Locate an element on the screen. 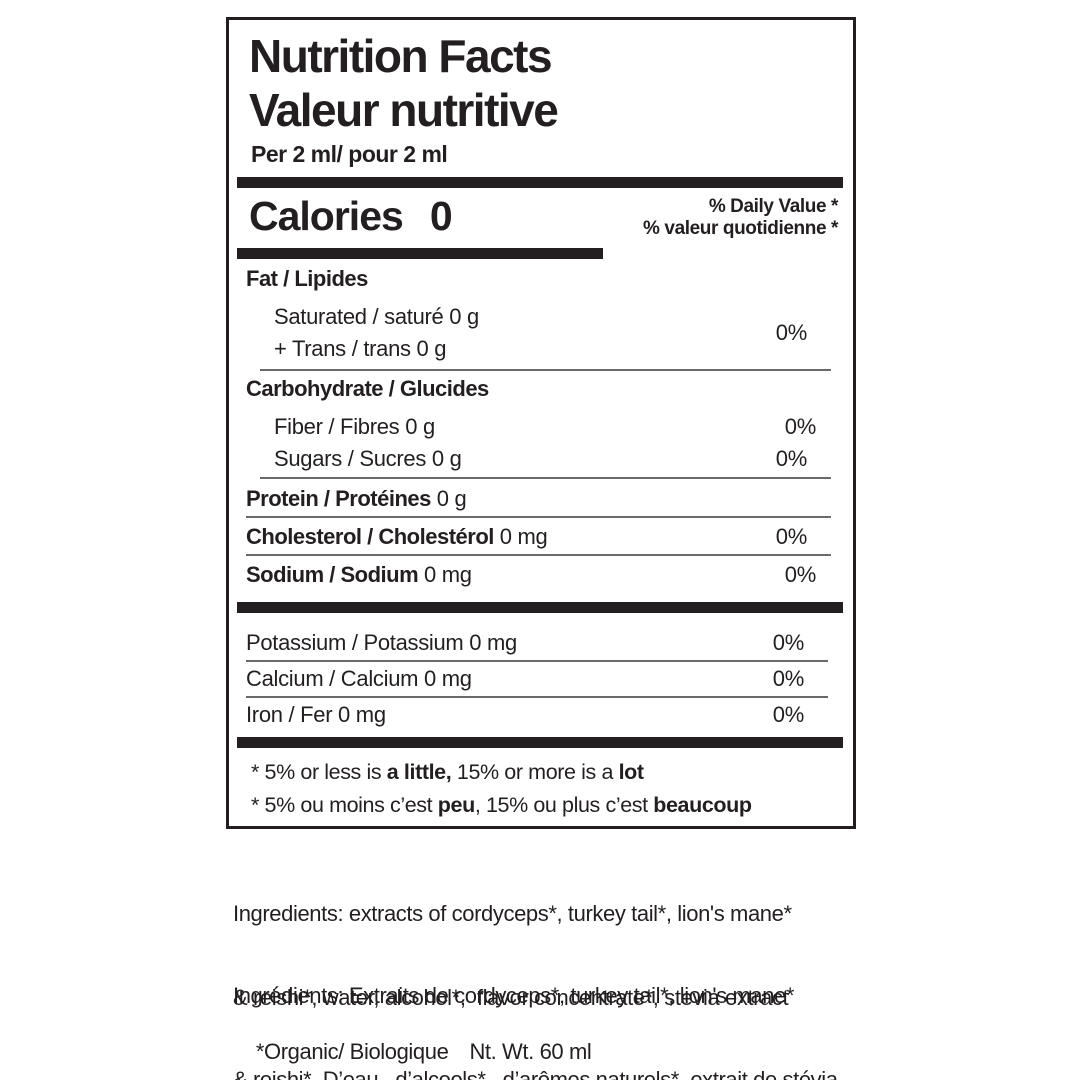 This screenshot has height=1080, width=1080. nutrient-row-carbohydrate: Carbohydrate / Glucides is located at coordinates (543, 389).